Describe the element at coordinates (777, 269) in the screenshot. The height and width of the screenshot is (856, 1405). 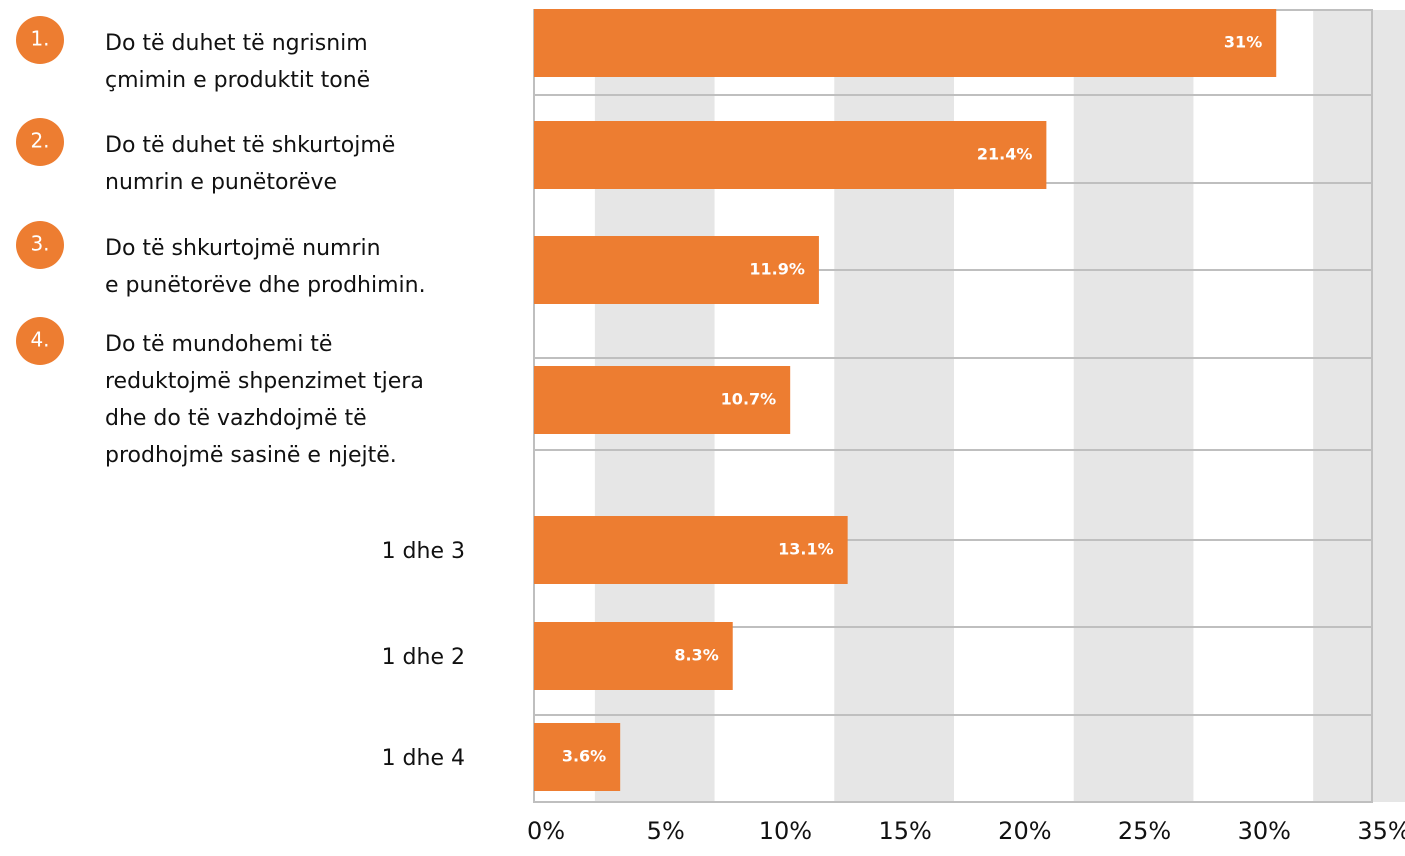
I see `value-label: 11.9%` at that location.